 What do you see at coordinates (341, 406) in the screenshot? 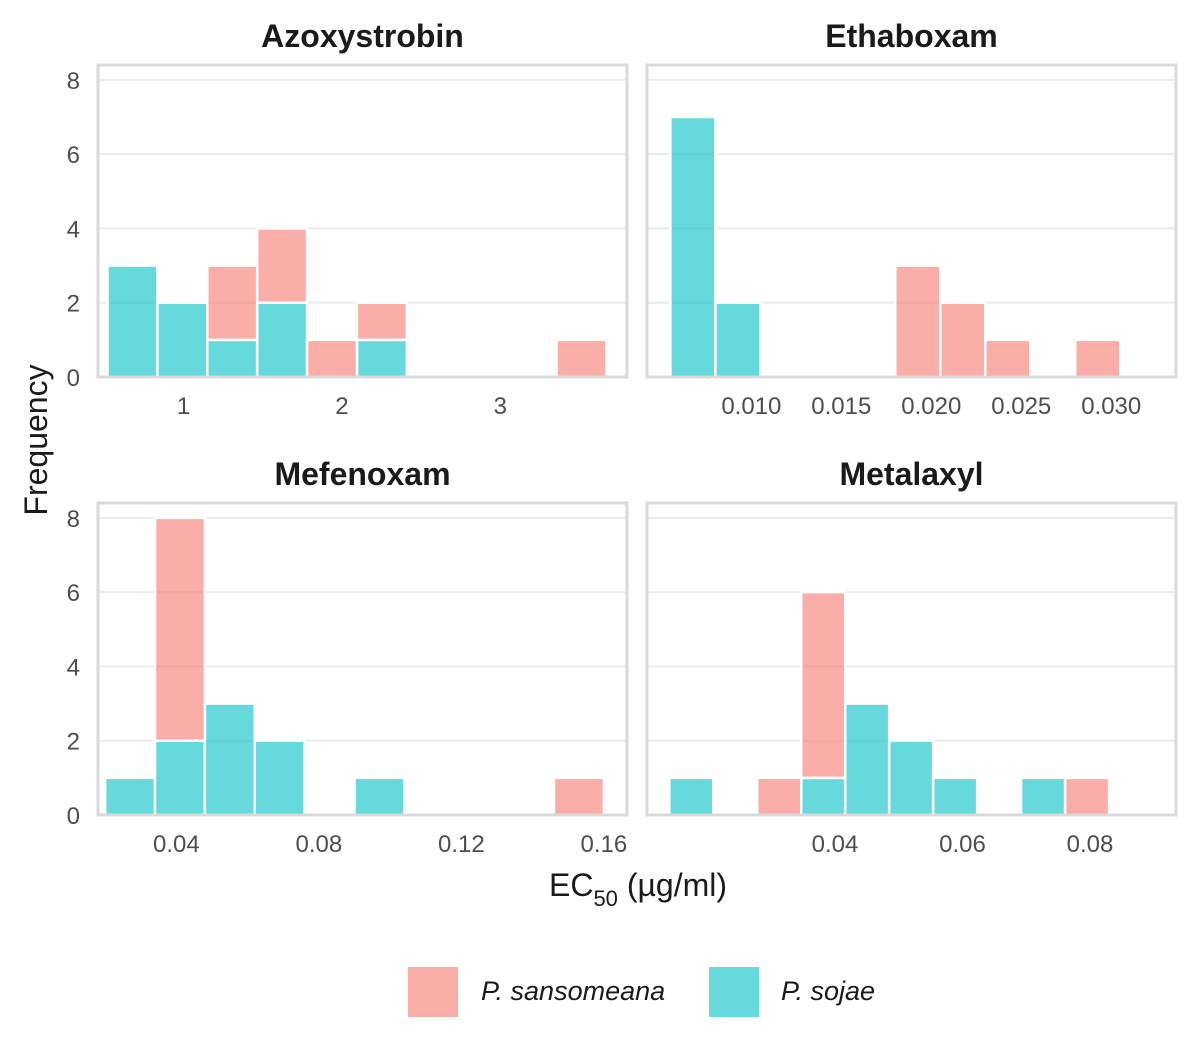
I see `x-tick-label: 2` at bounding box center [341, 406].